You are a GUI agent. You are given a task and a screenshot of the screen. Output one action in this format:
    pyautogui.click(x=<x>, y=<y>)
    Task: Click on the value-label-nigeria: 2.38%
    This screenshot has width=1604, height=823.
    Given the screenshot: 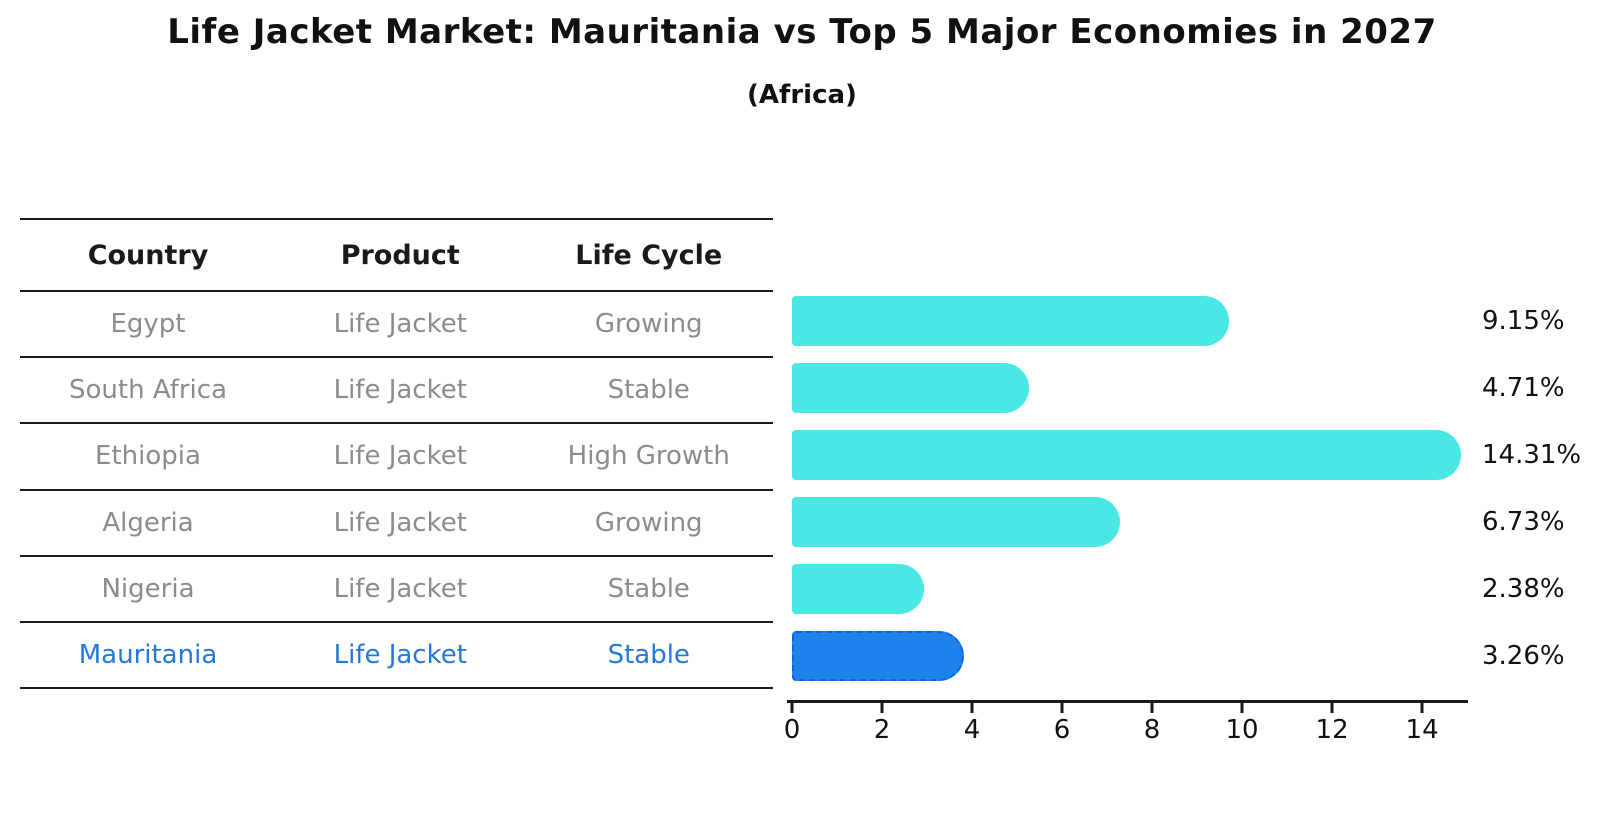 What is the action you would take?
    pyautogui.click(x=1523, y=588)
    